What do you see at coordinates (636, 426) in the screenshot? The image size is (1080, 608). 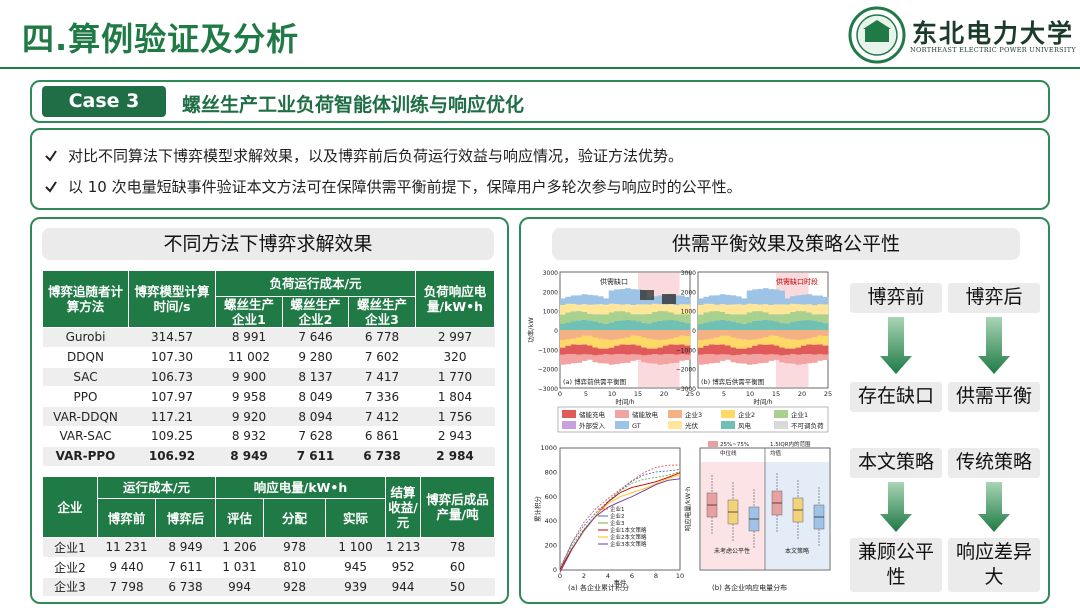 I see `chart-text: GT` at bounding box center [636, 426].